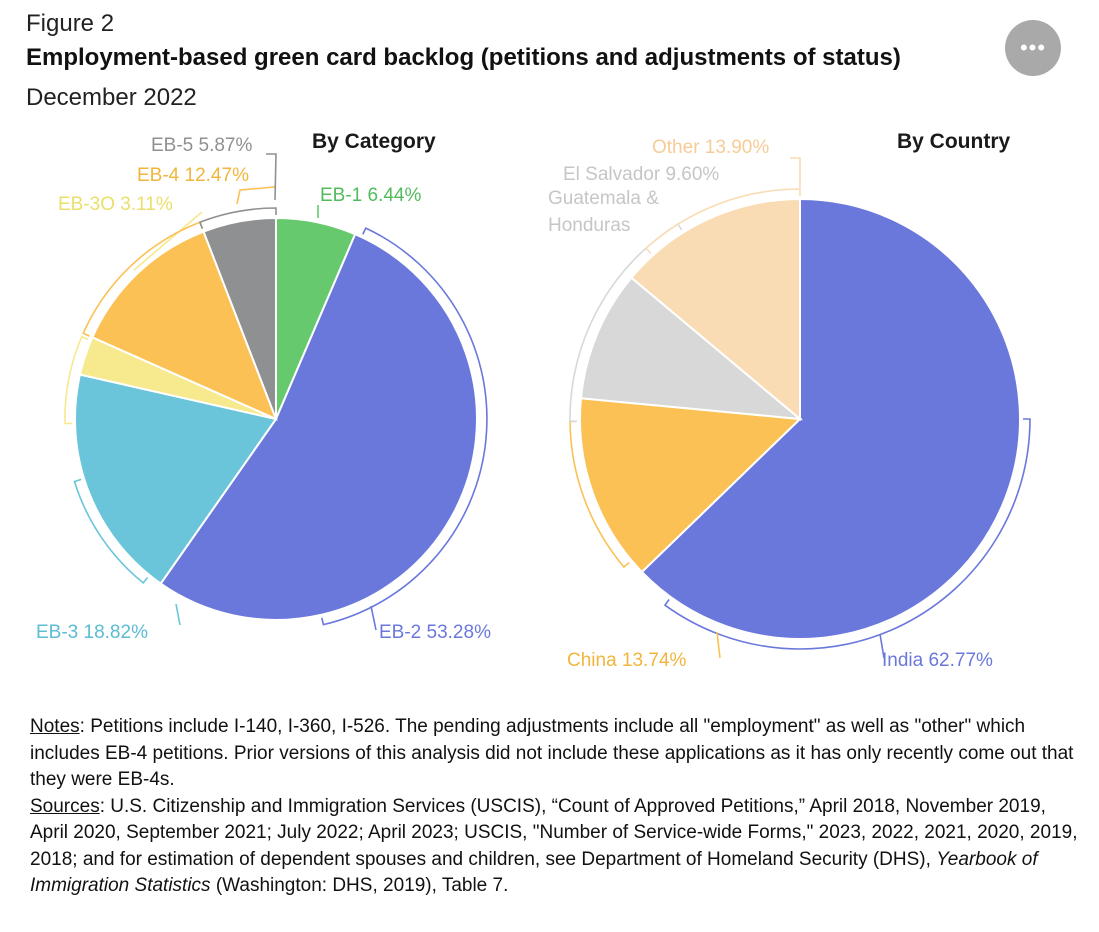  Describe the element at coordinates (115, 204) in the screenshot. I see `slice-label-eb3o: EB-3O 3.11%` at that location.